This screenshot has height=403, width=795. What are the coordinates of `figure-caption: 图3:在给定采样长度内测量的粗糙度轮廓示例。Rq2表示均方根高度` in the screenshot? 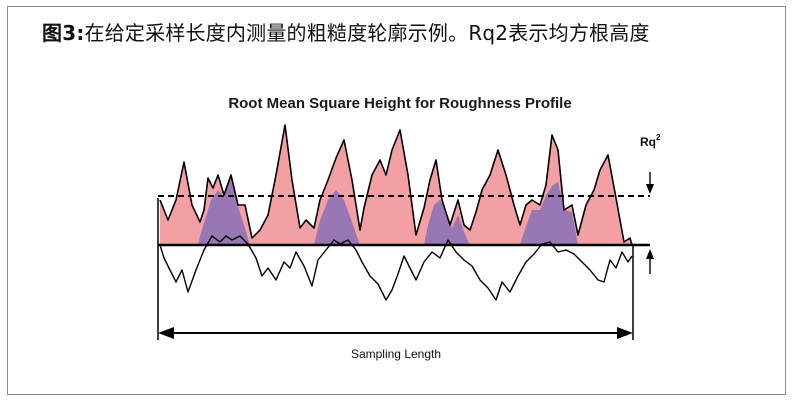 It's located at (346, 31).